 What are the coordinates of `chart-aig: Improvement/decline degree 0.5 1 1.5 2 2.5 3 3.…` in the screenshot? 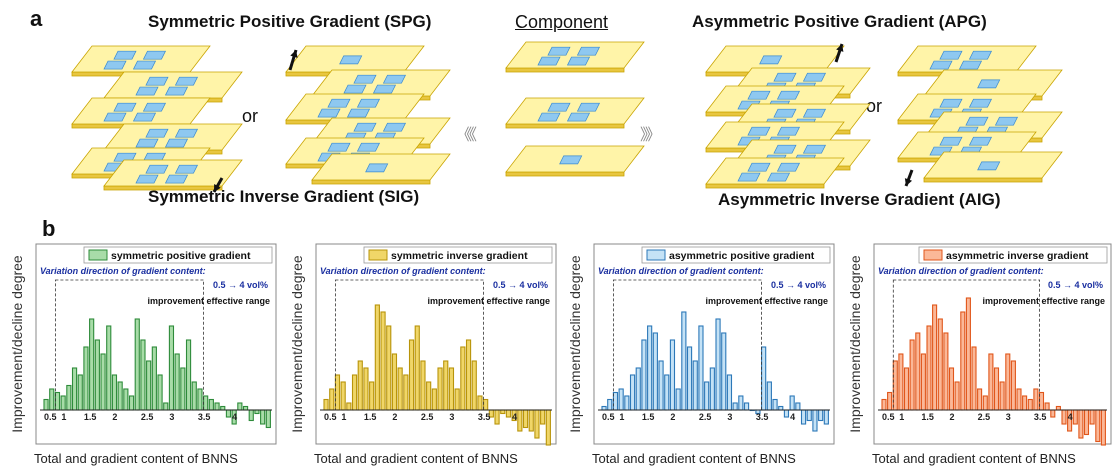 It's located at (976, 353).